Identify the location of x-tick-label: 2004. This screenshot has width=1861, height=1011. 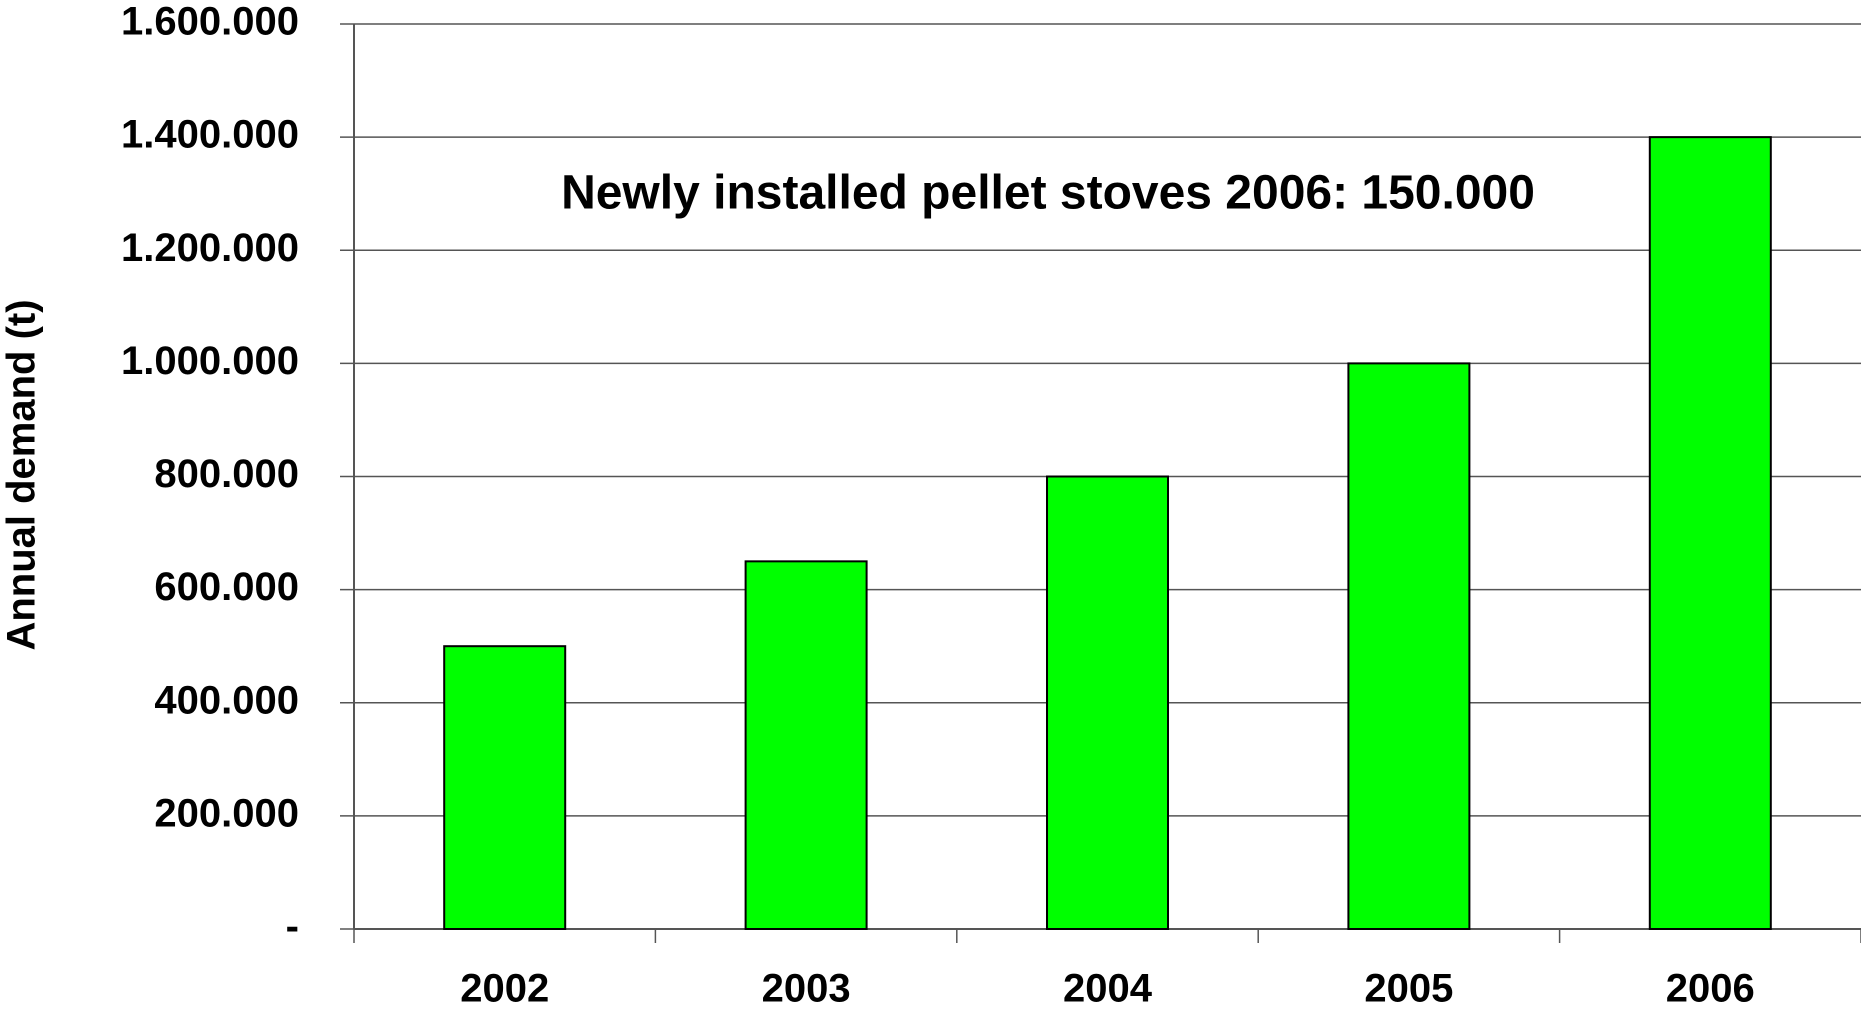
(1108, 989).